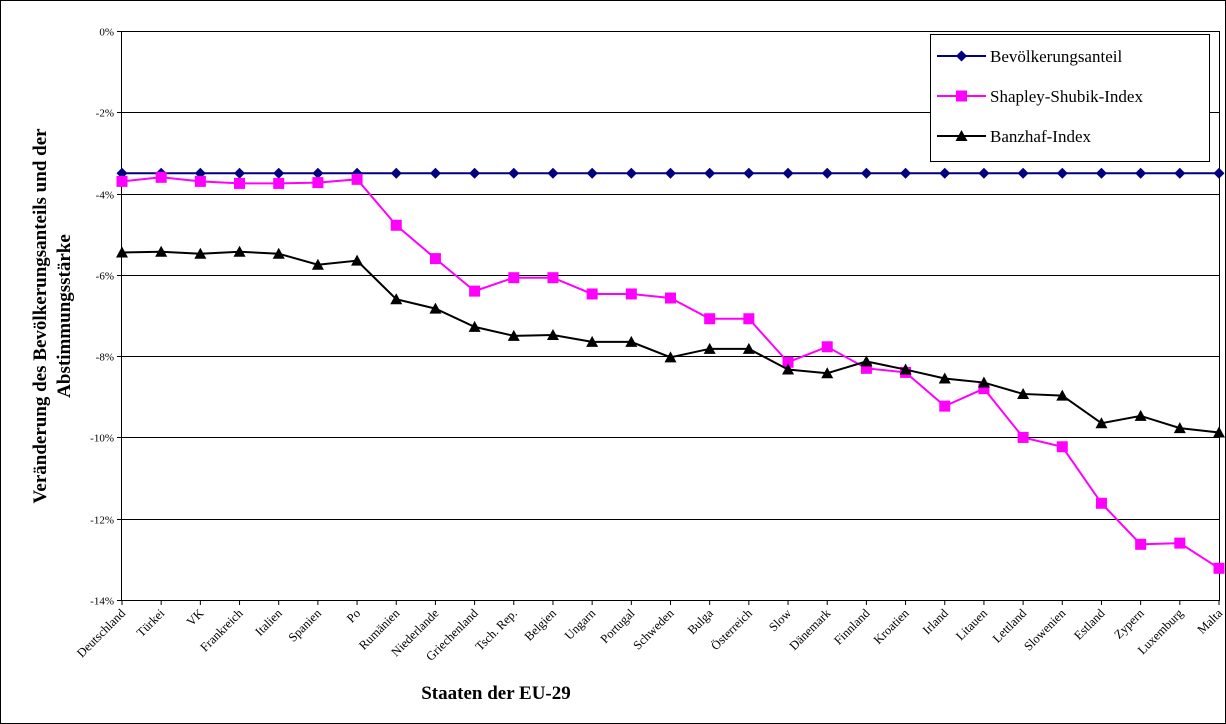 The image size is (1226, 724). I want to click on y-tick-label: -8%, so click(105, 358).